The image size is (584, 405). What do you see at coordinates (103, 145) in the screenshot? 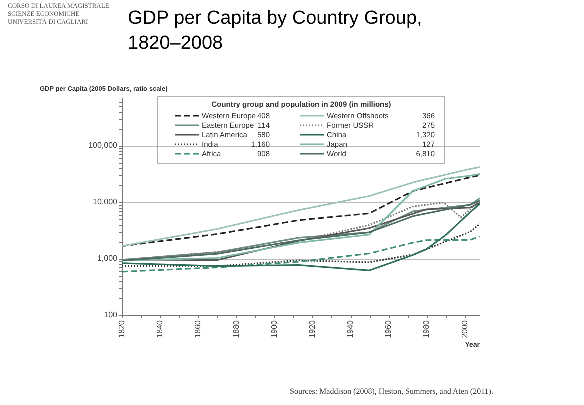
I see `y-tick-label: 100,000` at bounding box center [103, 145].